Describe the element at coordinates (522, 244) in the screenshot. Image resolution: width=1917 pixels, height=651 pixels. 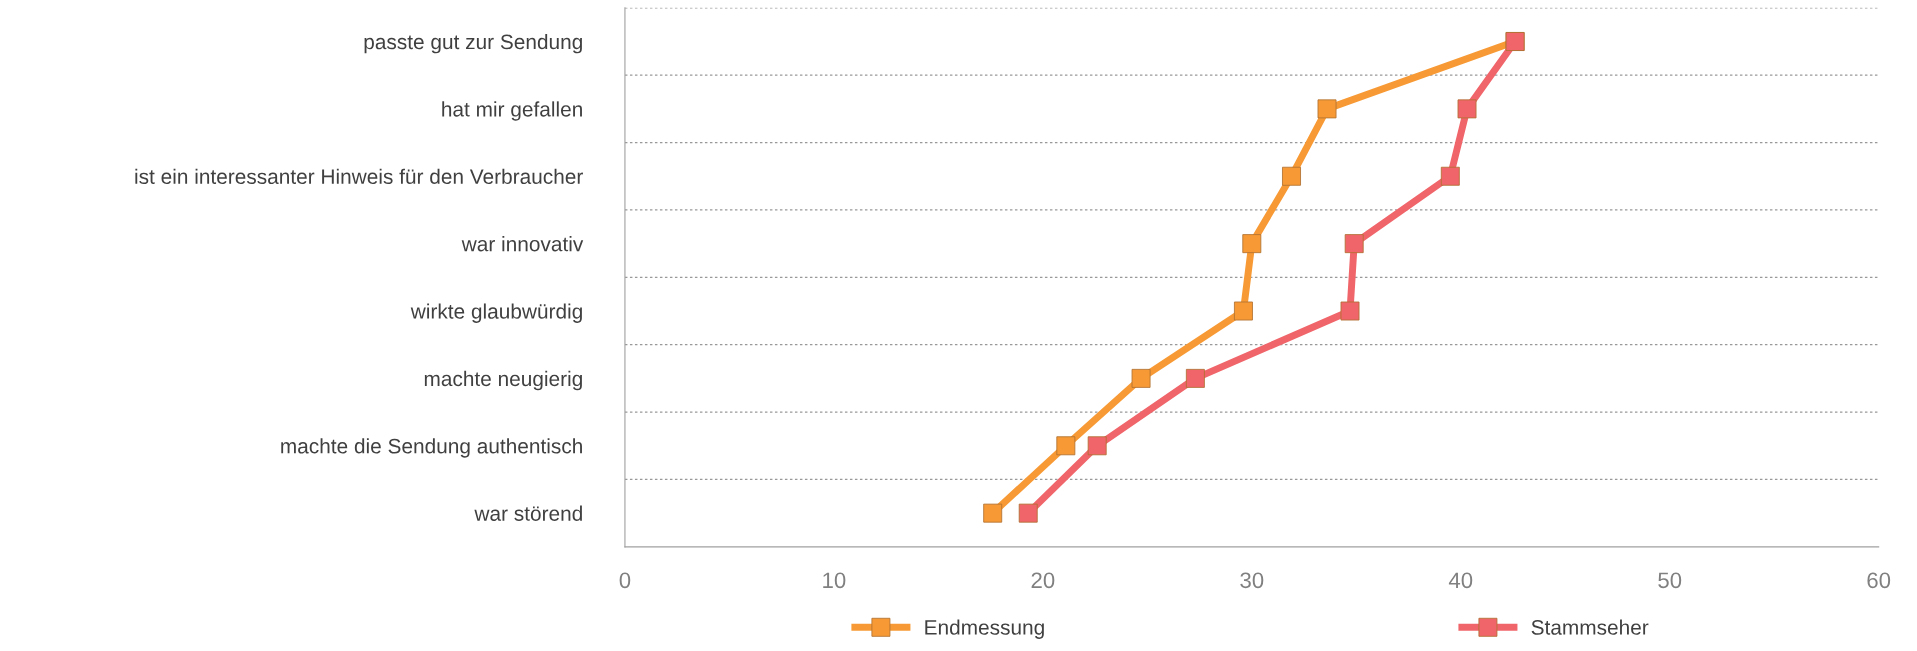
I see `y-tick-label: war innovativ` at that location.